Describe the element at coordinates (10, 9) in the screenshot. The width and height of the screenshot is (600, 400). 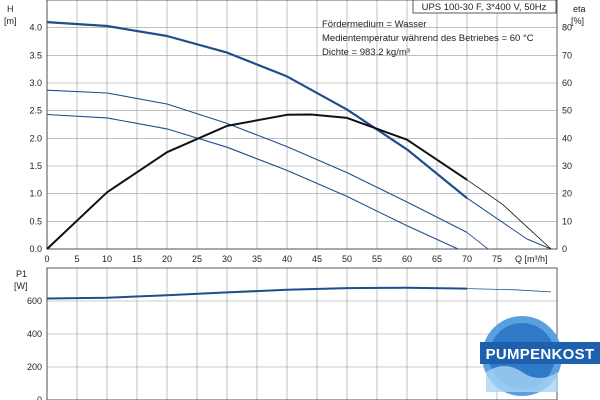
I see `y-left-label-symbol: H` at that location.